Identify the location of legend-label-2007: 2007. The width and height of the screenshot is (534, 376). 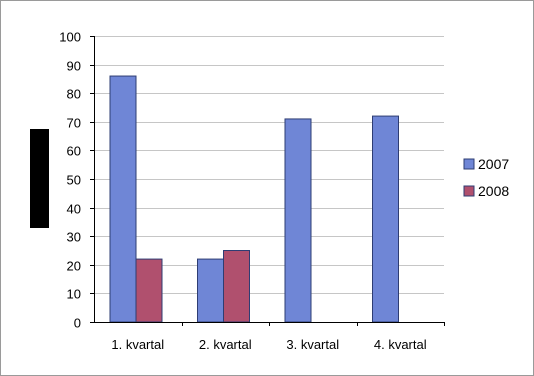
(493, 164).